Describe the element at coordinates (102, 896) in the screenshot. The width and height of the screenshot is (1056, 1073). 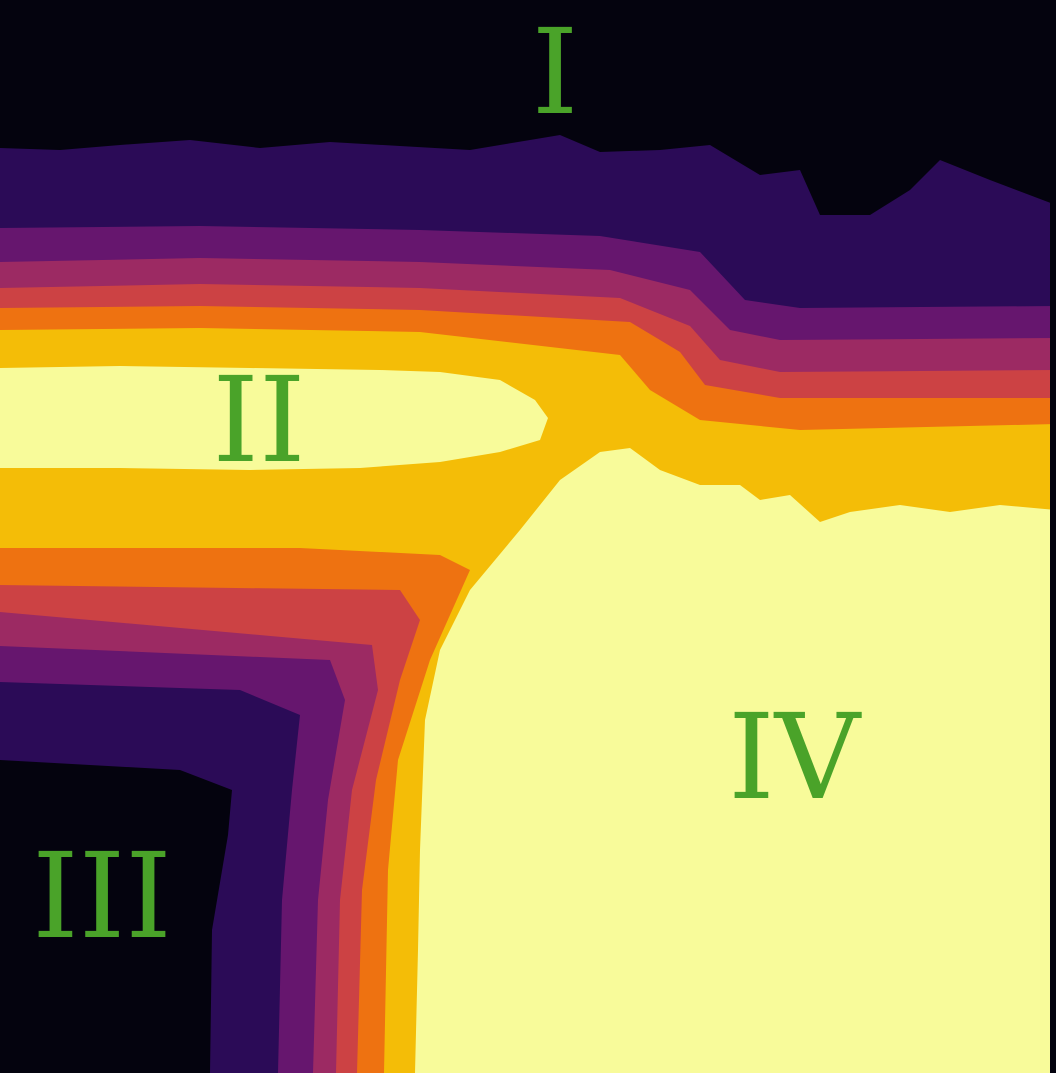
I see `region-label-iii: III` at that location.